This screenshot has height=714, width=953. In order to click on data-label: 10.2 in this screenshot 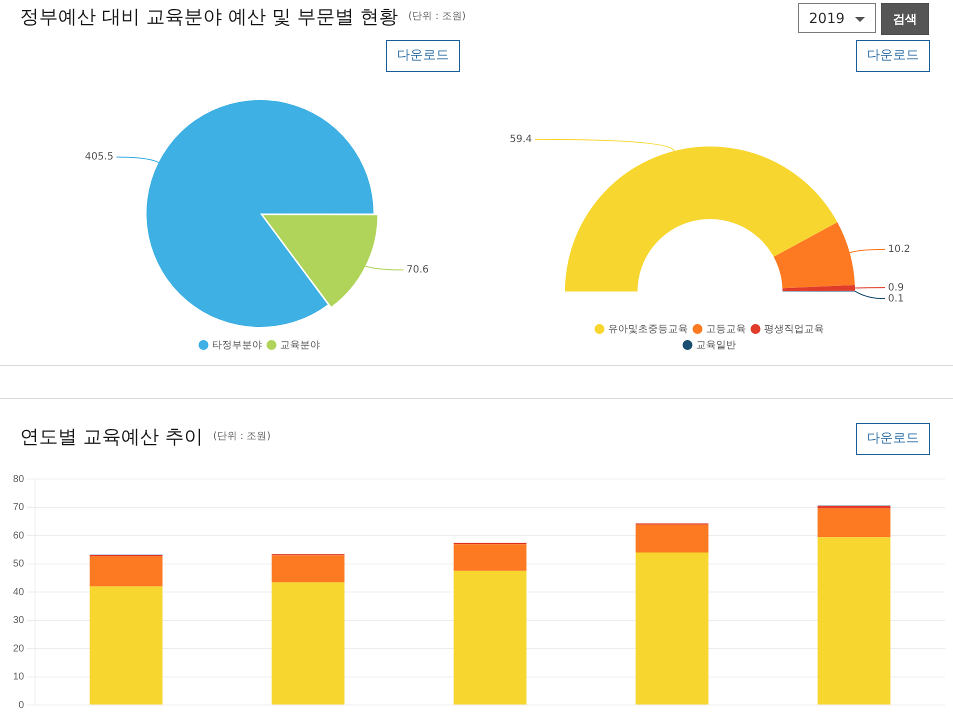, I will do `click(899, 249)`.